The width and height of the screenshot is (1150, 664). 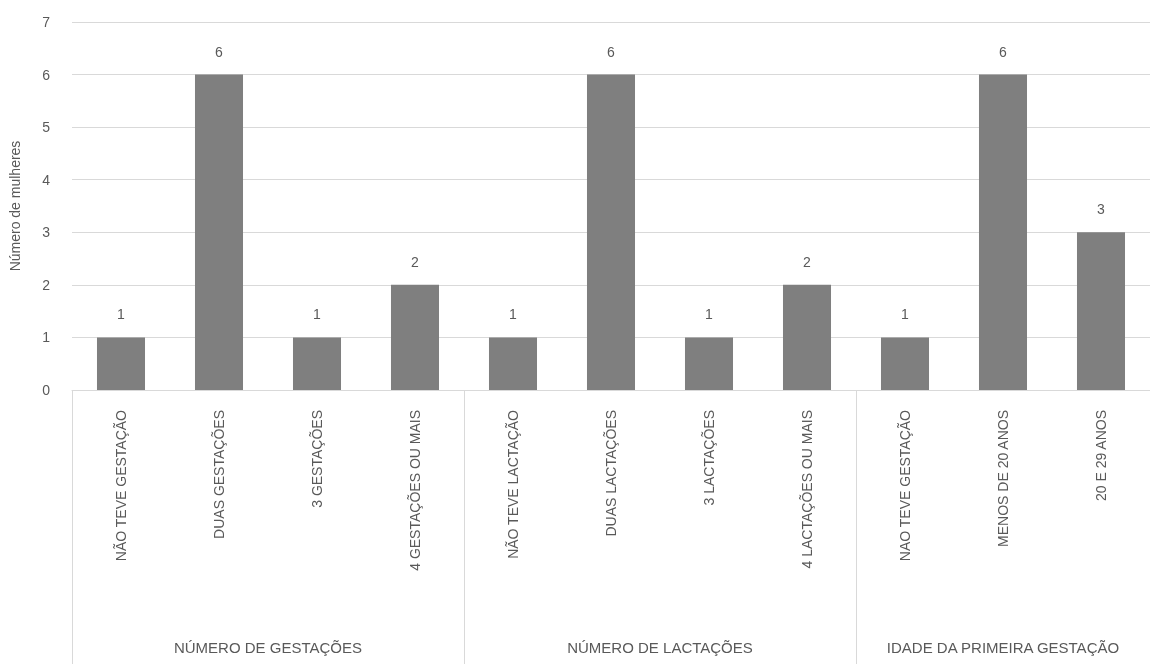 I want to click on x-axis-title: IDADE DA PRIMEIRA GESTAÇÃO, so click(x=1003, y=647).